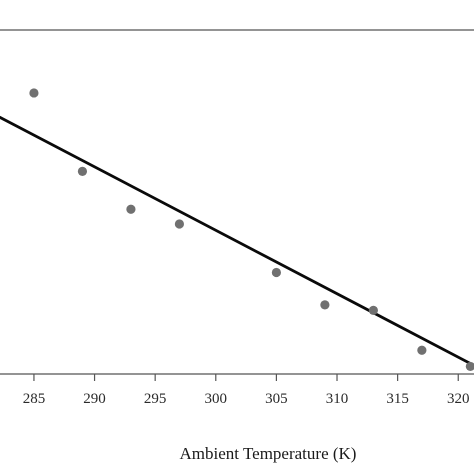 This screenshot has height=474, width=474. What do you see at coordinates (458, 399) in the screenshot?
I see `x-tick-label: 320` at bounding box center [458, 399].